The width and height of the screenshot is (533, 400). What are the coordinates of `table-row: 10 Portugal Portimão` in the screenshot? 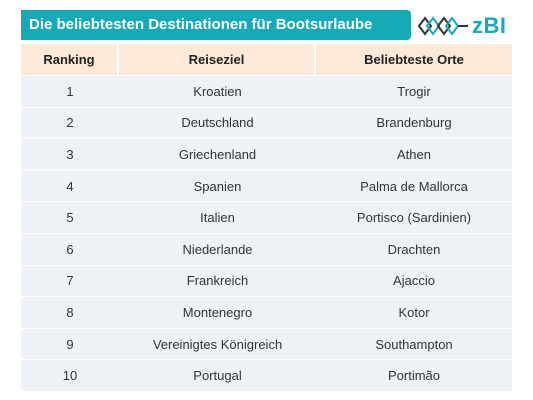 It's located at (266, 375).